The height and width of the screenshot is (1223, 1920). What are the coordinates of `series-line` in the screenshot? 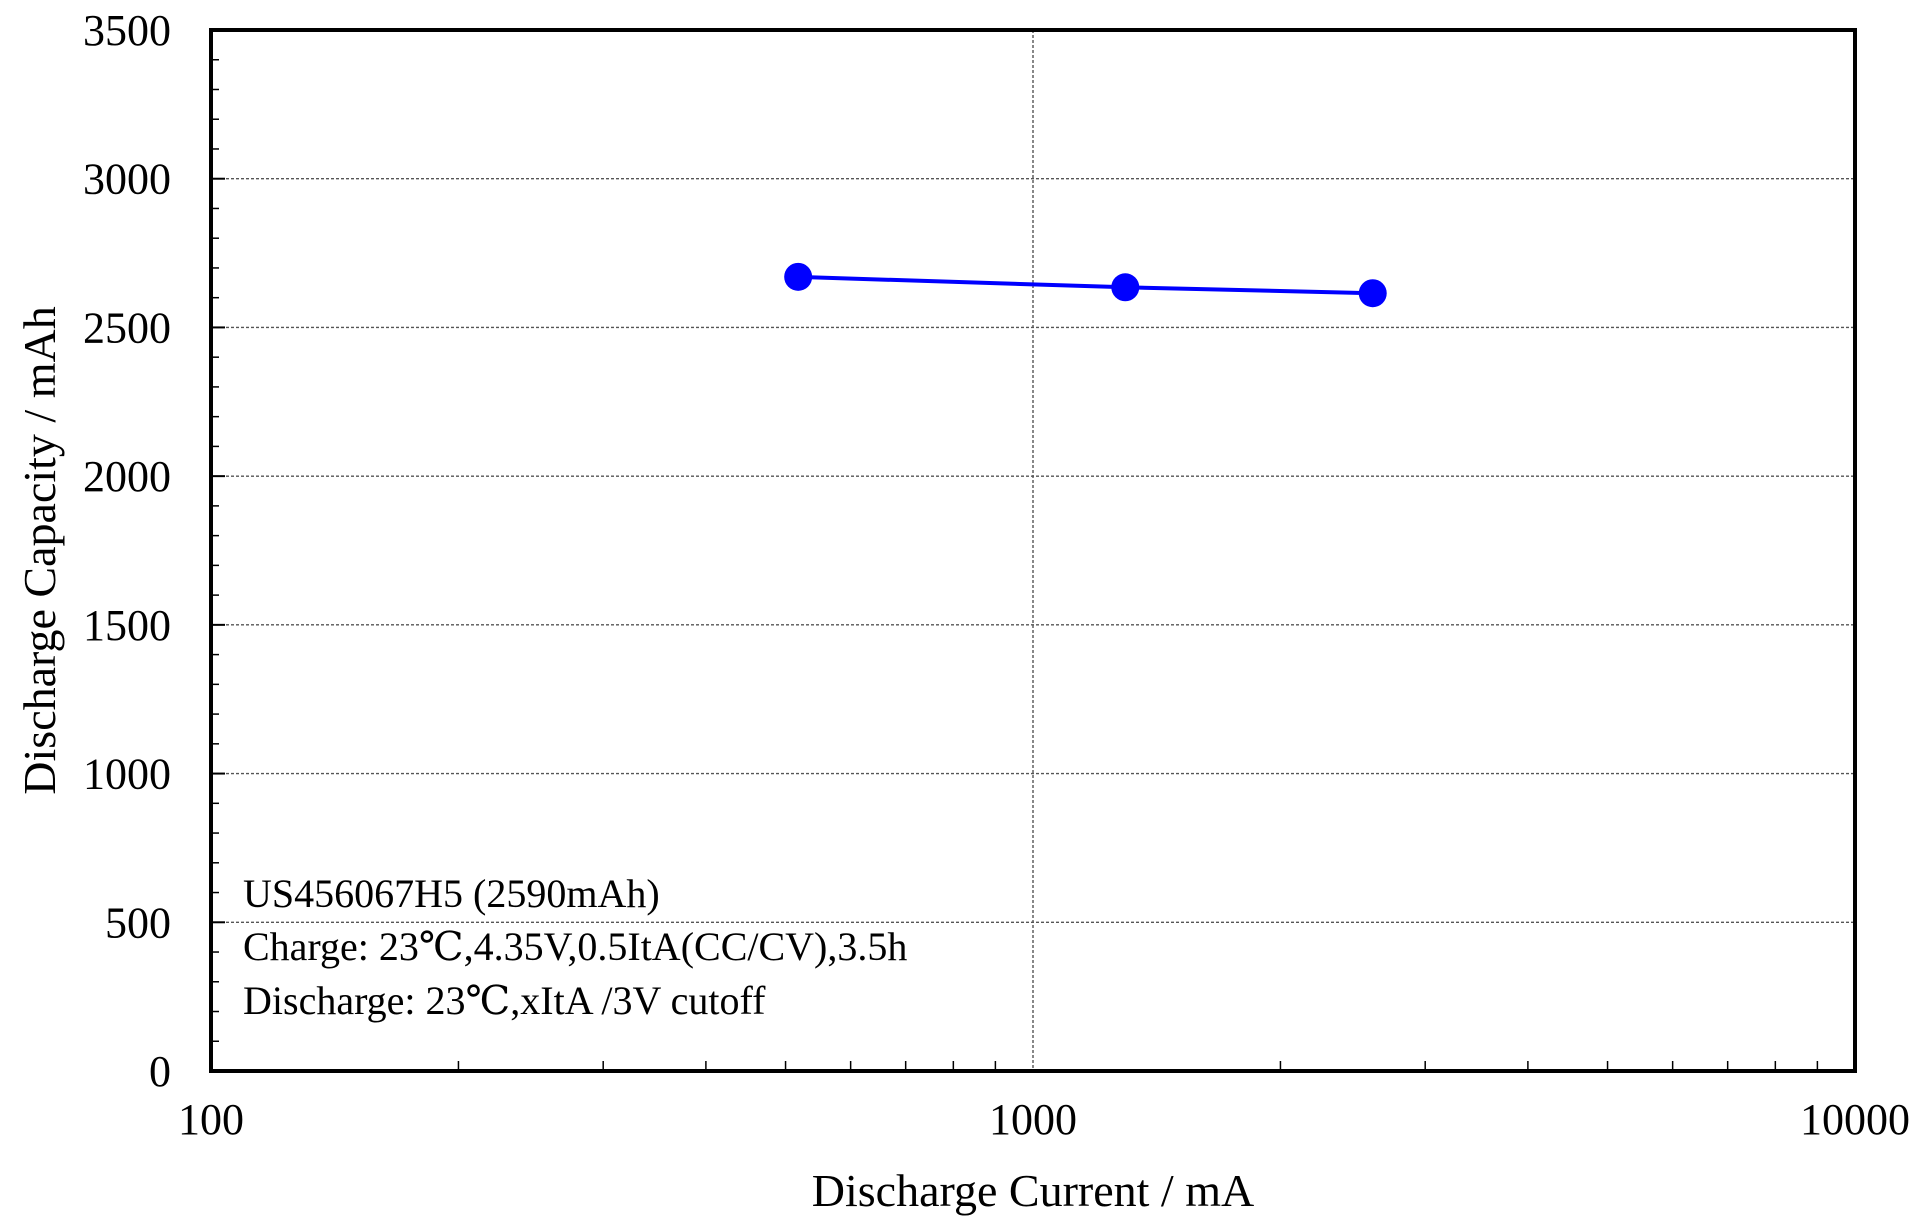 It's located at (1085, 285).